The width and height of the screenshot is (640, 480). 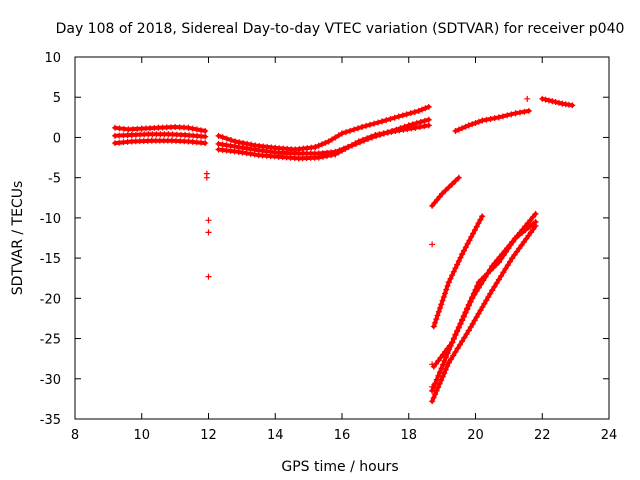 What do you see at coordinates (408, 435) in the screenshot?
I see `x-tick-label: 18` at bounding box center [408, 435].